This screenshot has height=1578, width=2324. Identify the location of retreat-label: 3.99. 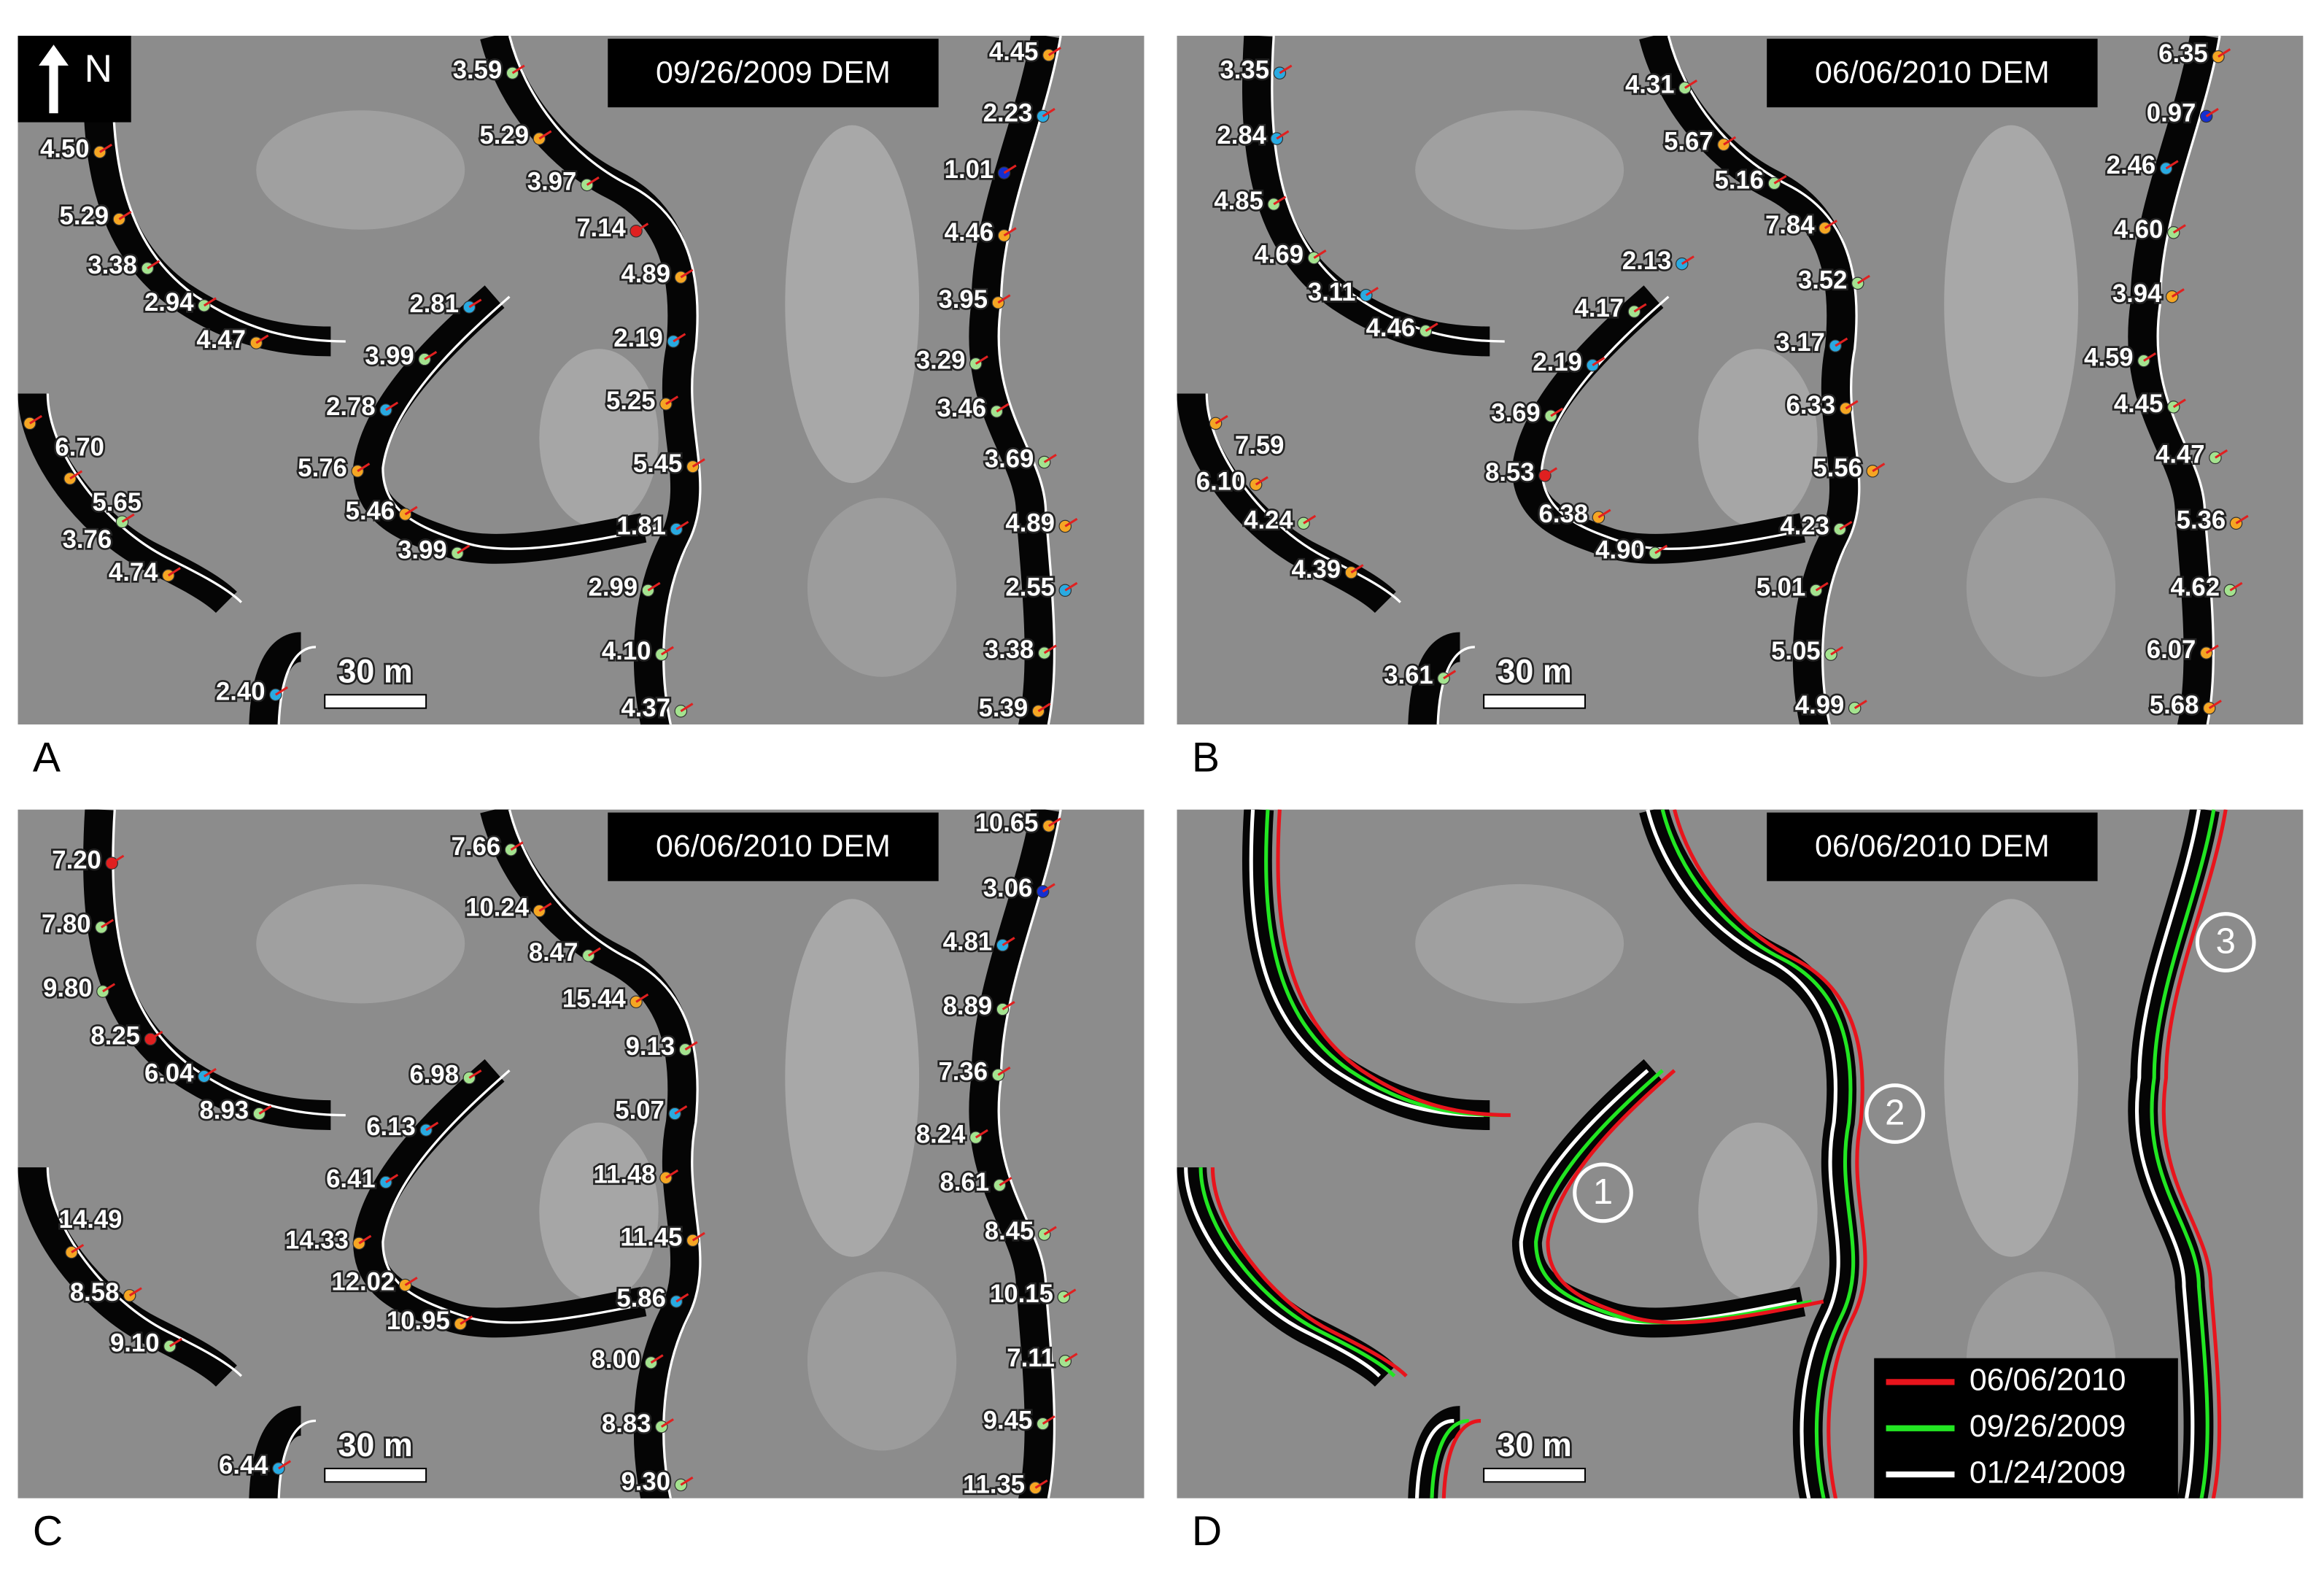
(389, 357).